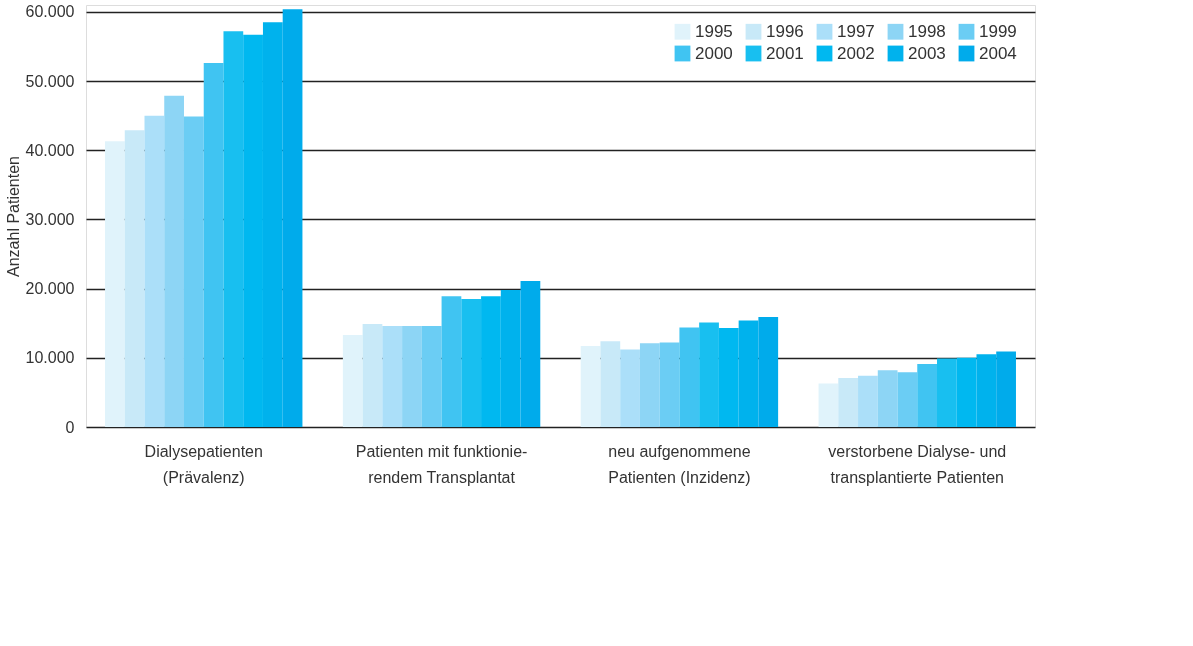  Describe the element at coordinates (714, 53) in the screenshot. I see `legend-label: 2000` at that location.